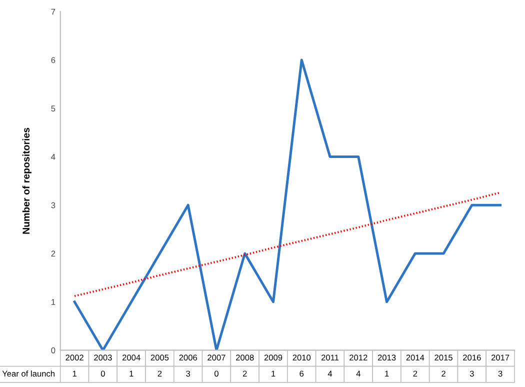 The image size is (525, 387). Describe the element at coordinates (53, 11) in the screenshot. I see `y-tick-label: 7` at that location.